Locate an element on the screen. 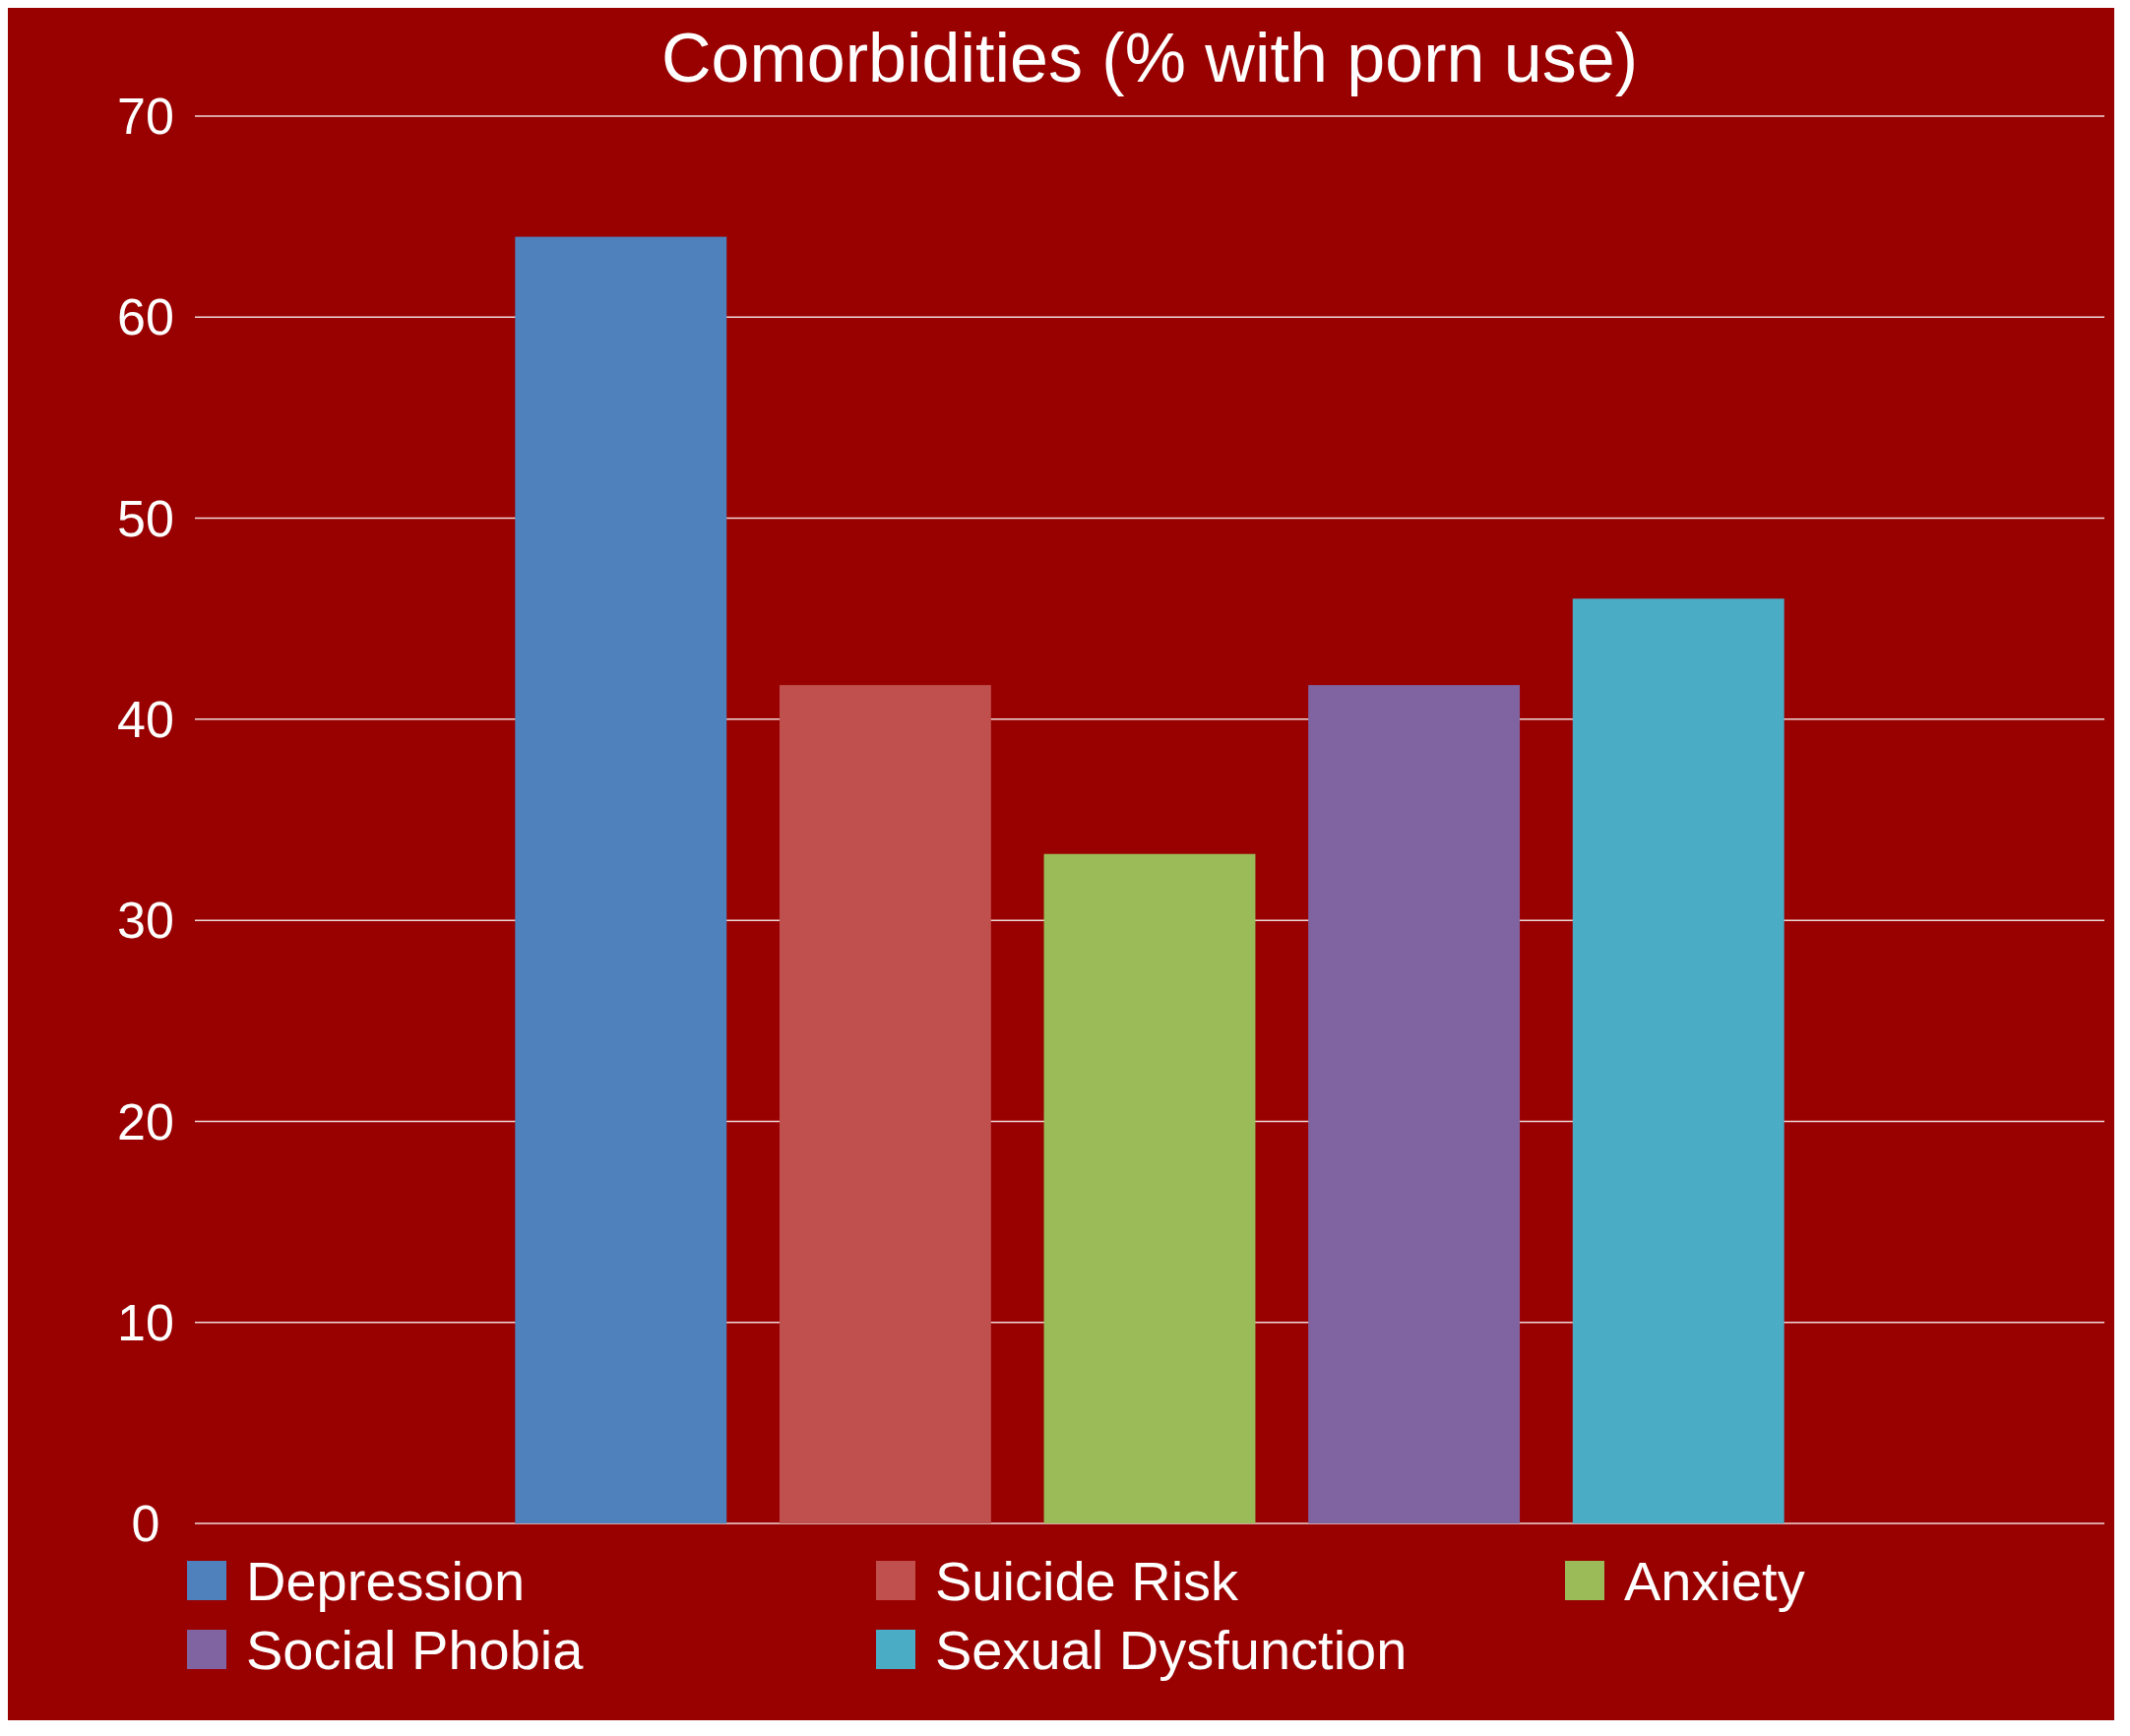 This screenshot has width=2130, height=1736. y-tick-label: 30 is located at coordinates (146, 921).